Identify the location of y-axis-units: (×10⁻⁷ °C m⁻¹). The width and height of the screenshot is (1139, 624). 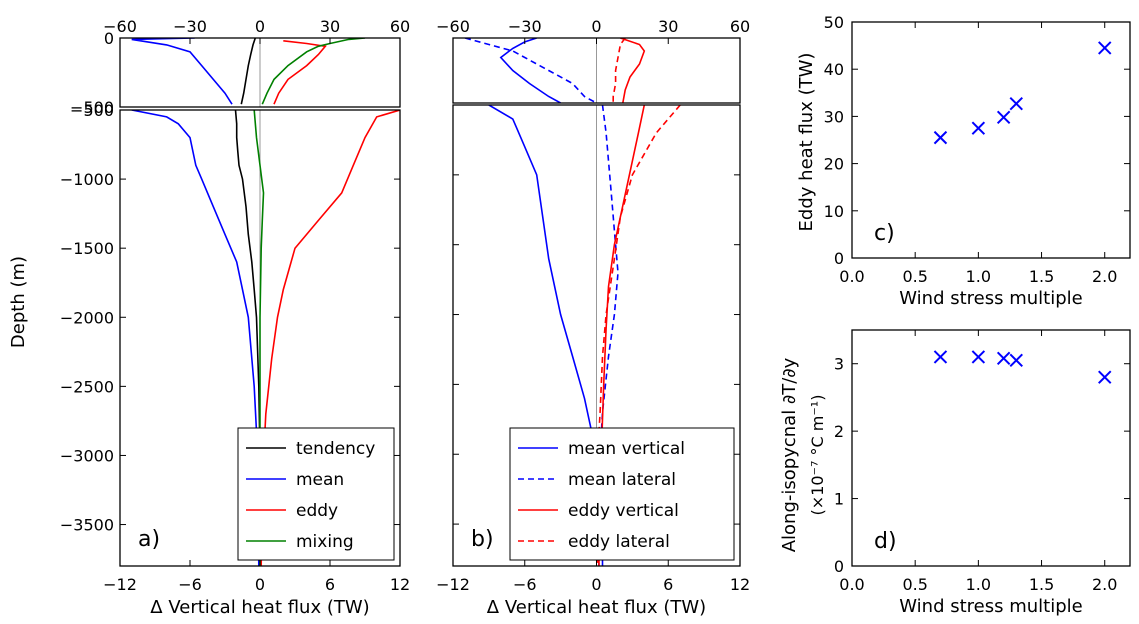
(817, 455).